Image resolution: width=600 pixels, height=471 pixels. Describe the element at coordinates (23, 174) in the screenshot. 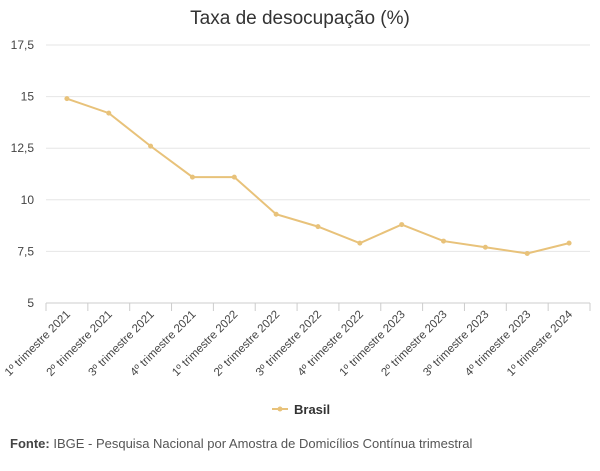

I see `y-axis: 5 7,5 10 12,5 15 17,5` at that location.